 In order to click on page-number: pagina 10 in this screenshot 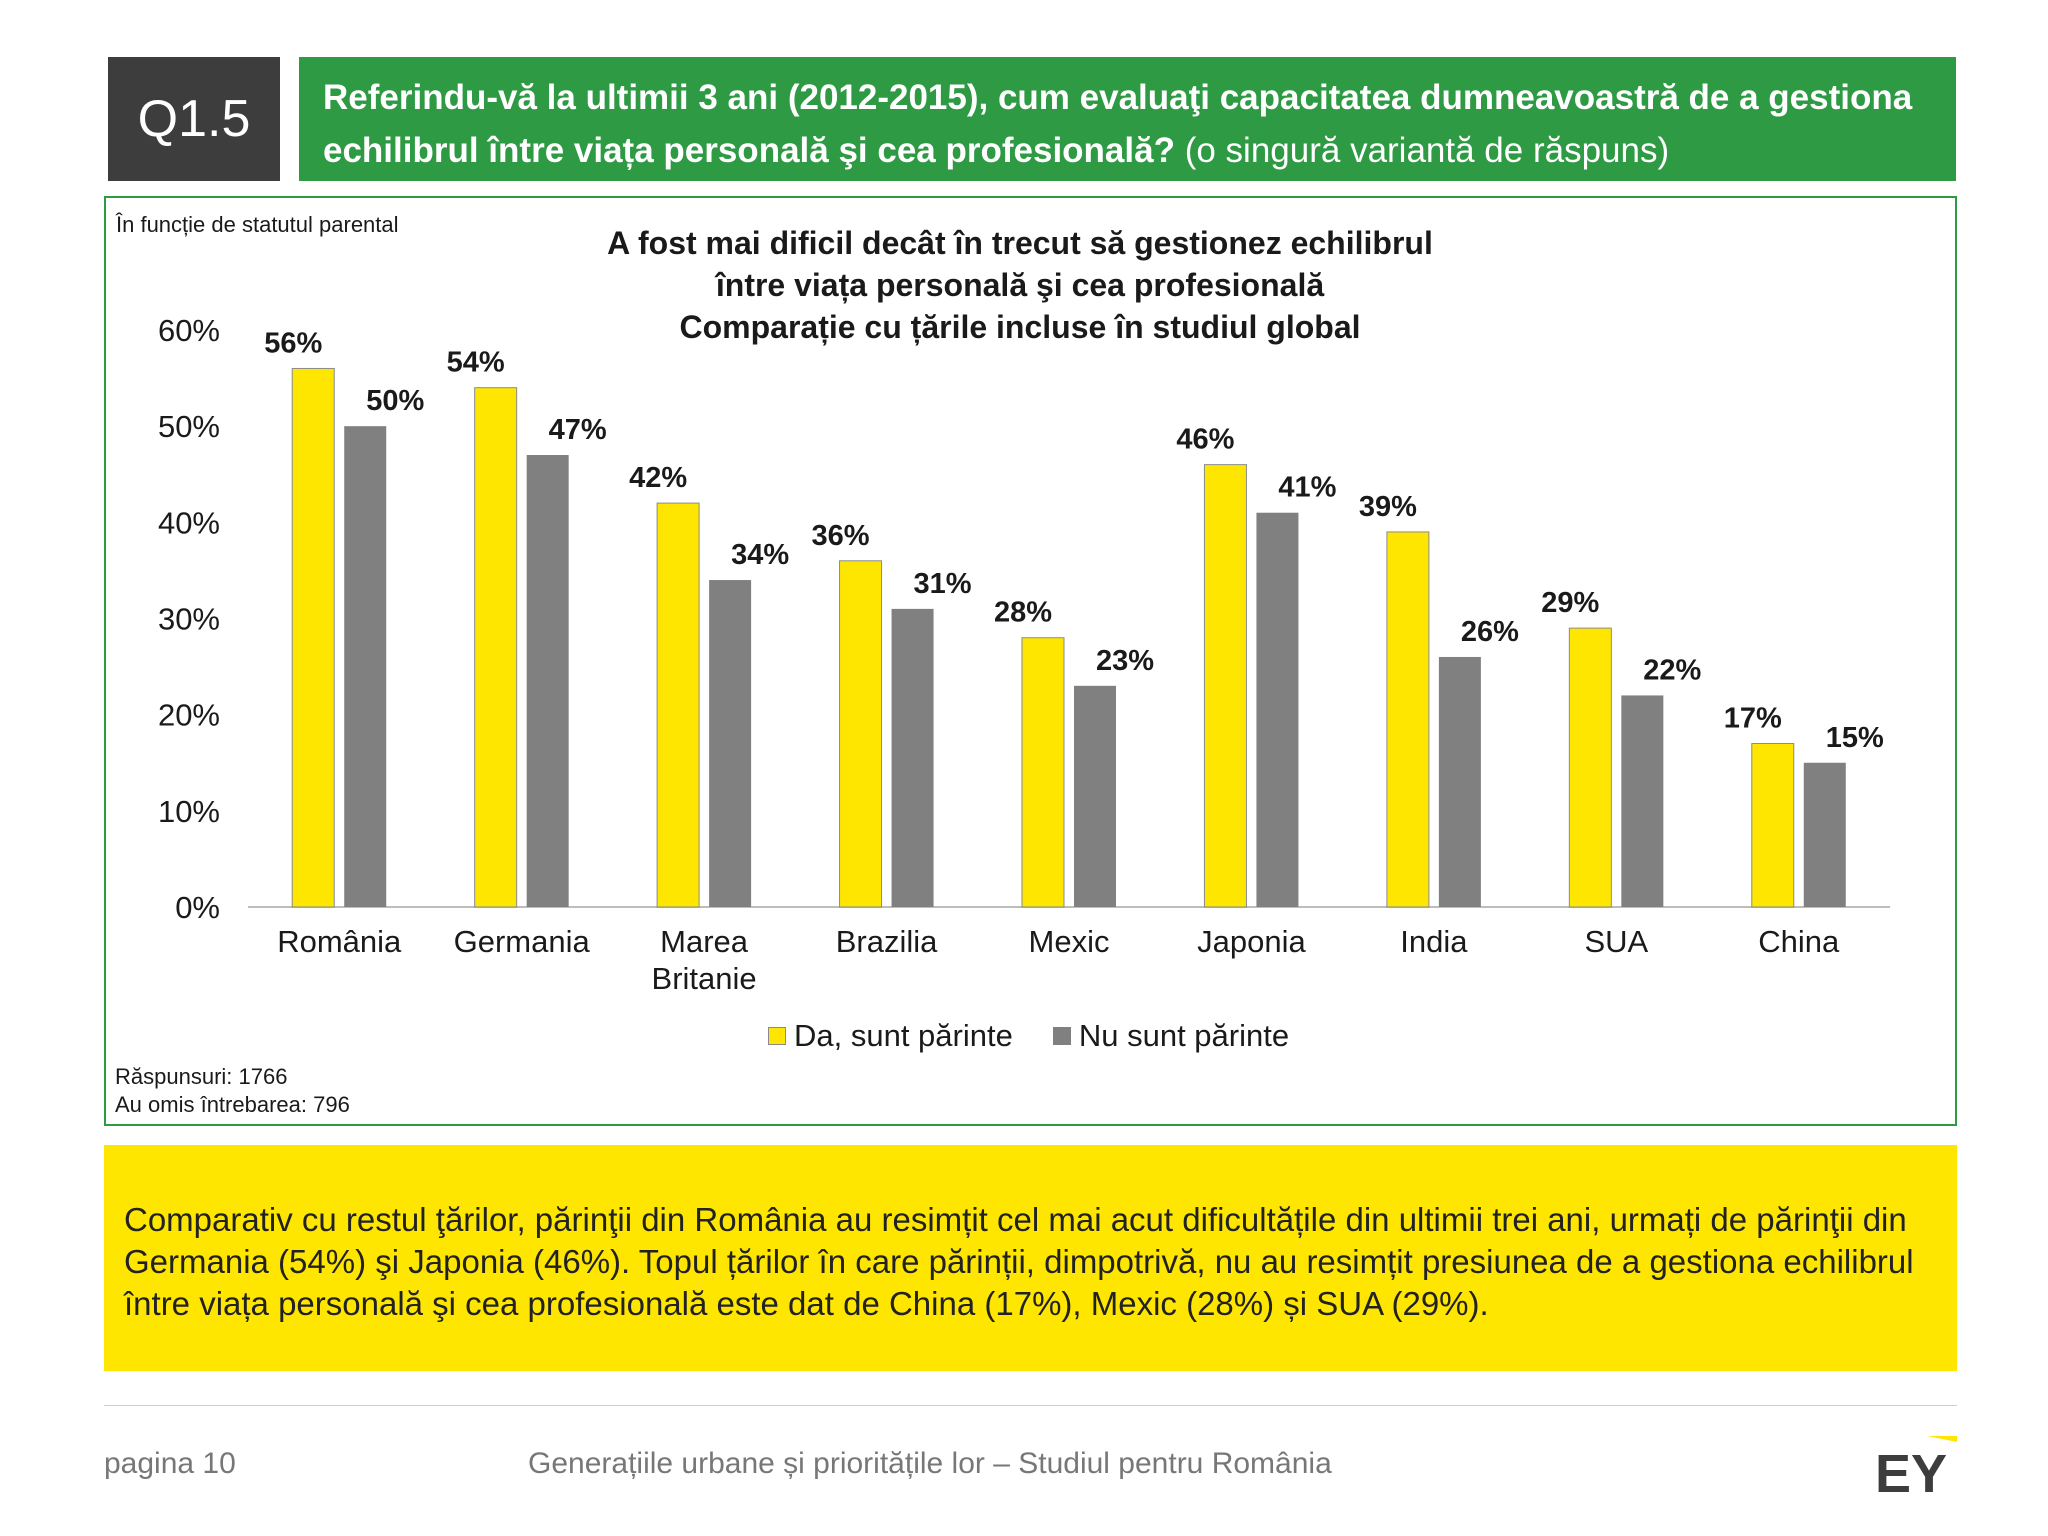, I will do `click(170, 1463)`.